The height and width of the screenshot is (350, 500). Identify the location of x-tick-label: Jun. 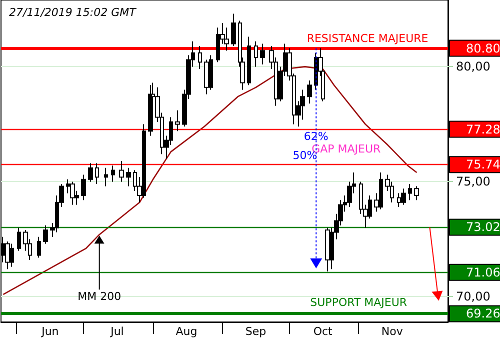
(49, 331).